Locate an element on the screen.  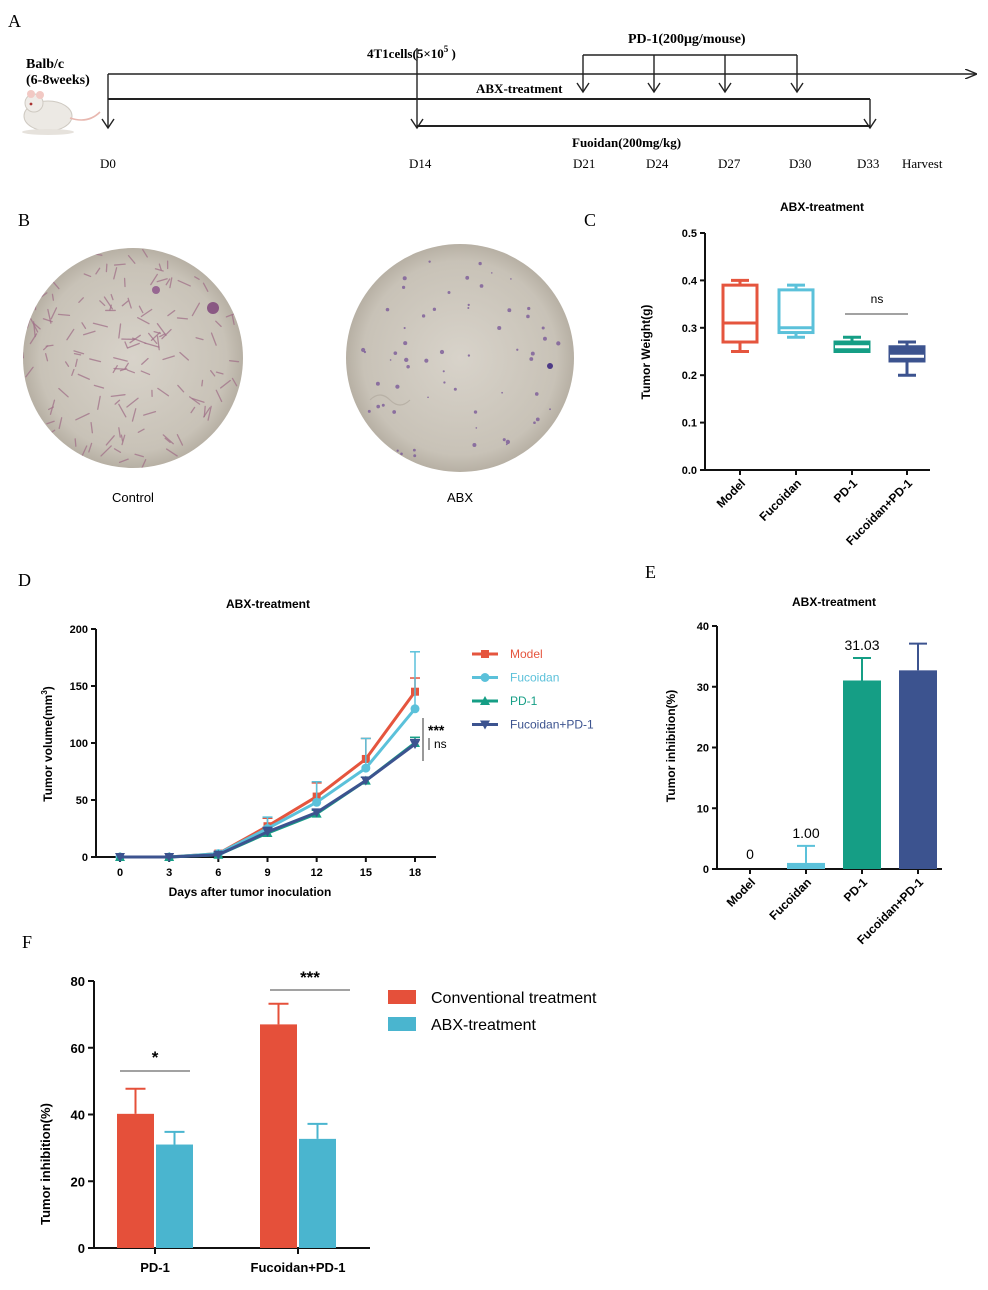
chart-f-y-tick-label: 0 is located at coordinates (81, 1248).